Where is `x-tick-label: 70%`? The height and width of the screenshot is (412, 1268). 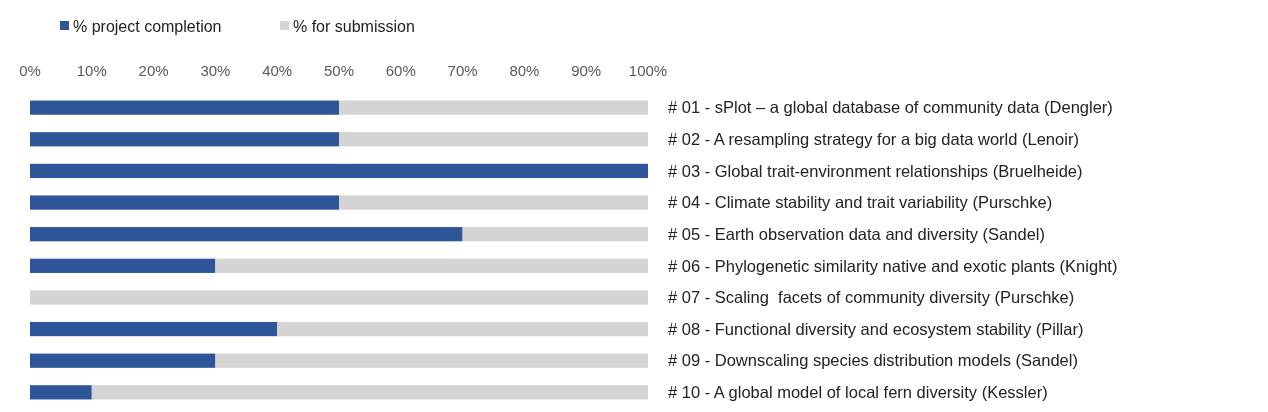
x-tick-label: 70% is located at coordinates (462, 70).